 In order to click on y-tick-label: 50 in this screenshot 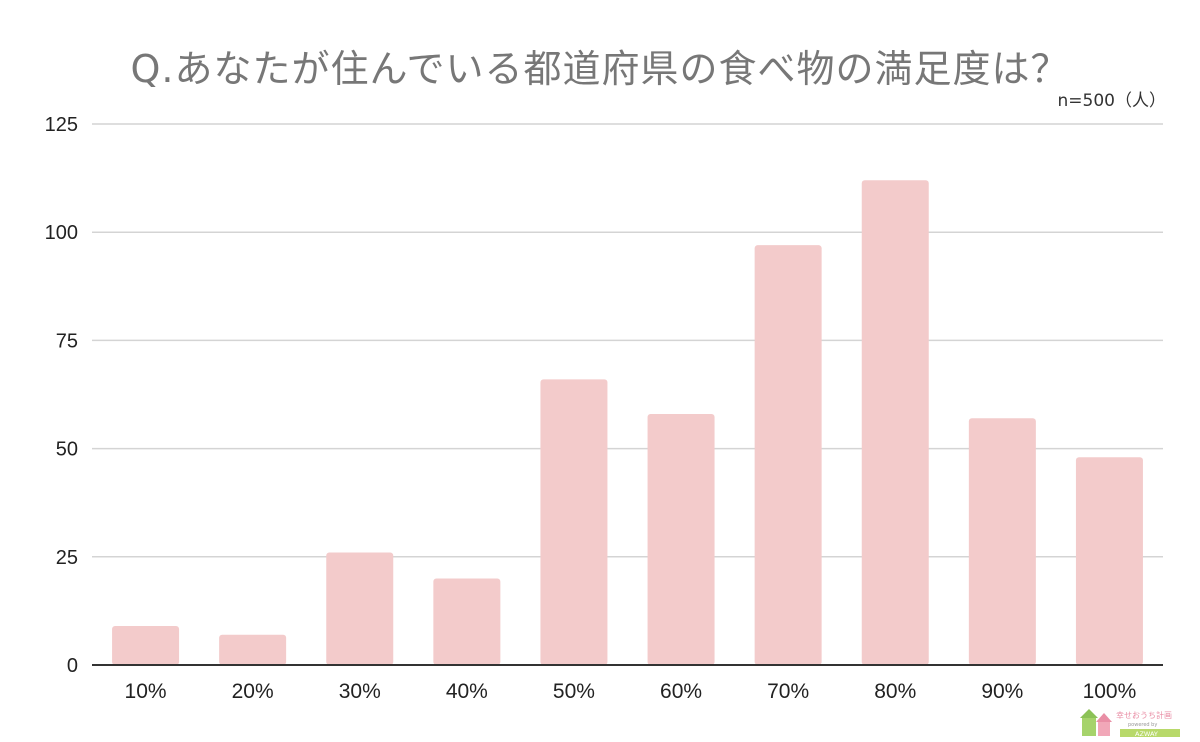, I will do `click(67, 450)`.